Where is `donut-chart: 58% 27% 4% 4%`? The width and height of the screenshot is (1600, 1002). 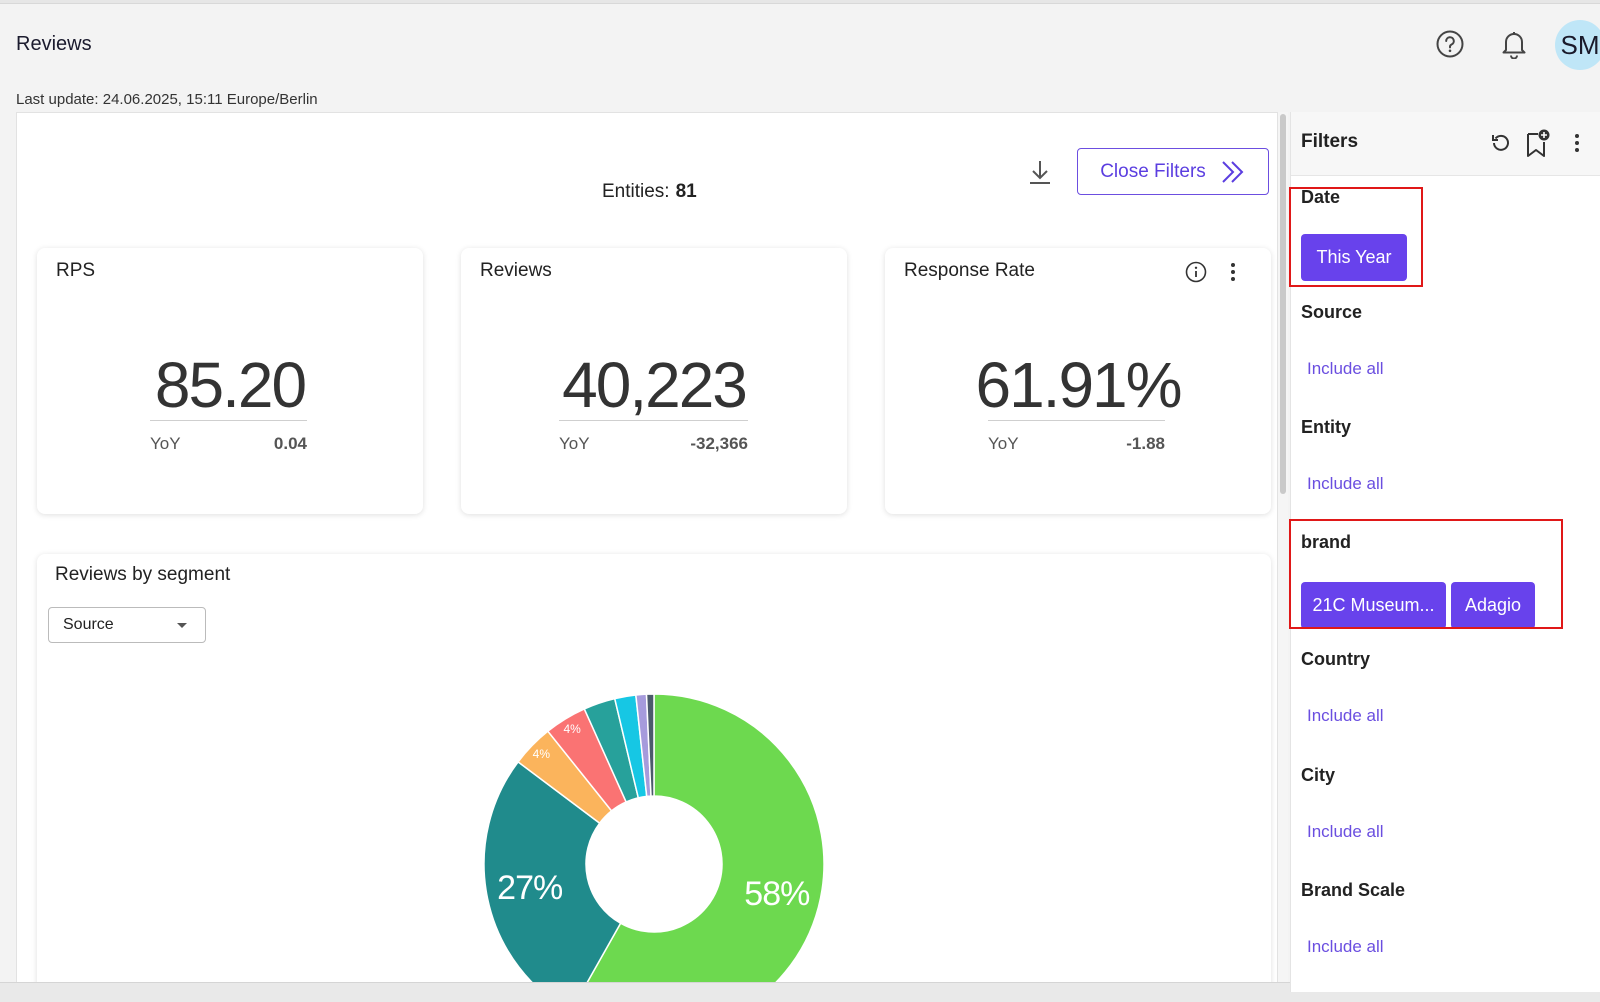
donut-chart: 58% 27% 4% 4% is located at coordinates (654, 843).